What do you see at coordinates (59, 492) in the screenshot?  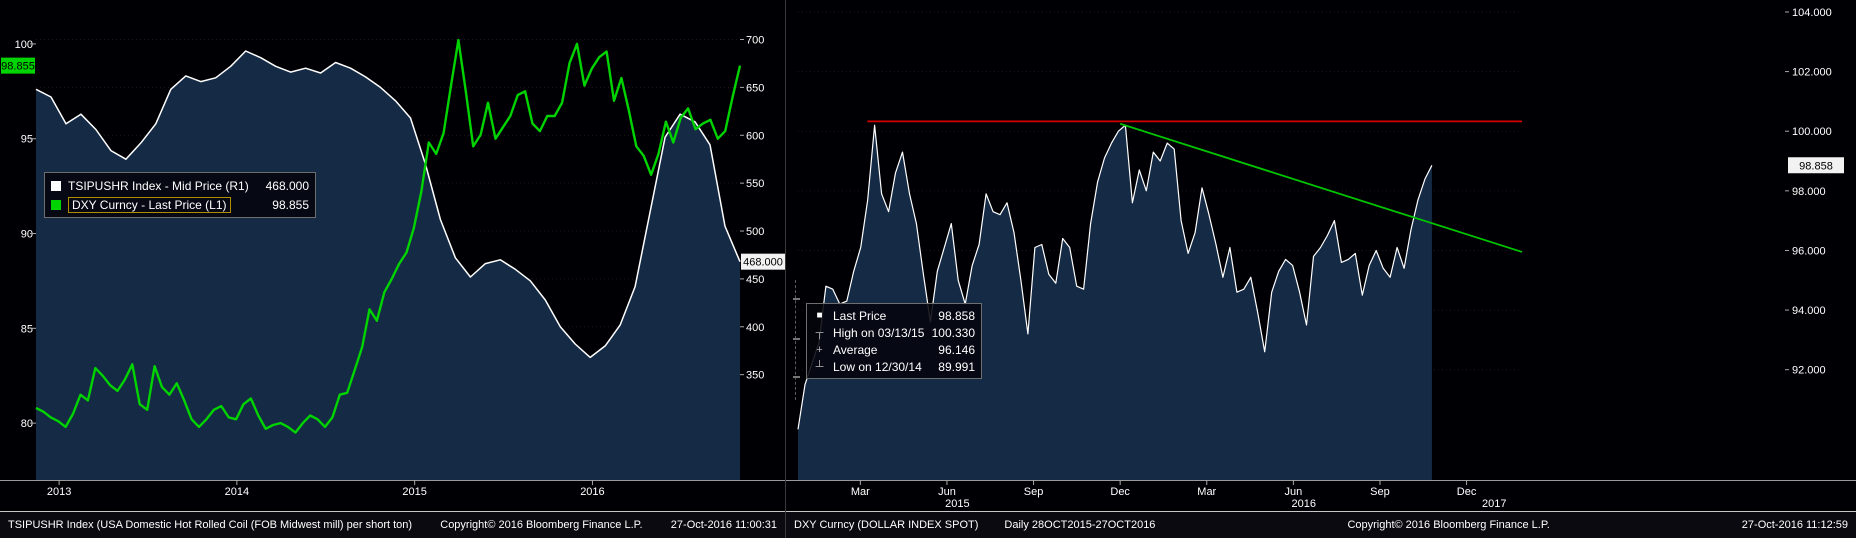 I see `svg-text: 2013` at bounding box center [59, 492].